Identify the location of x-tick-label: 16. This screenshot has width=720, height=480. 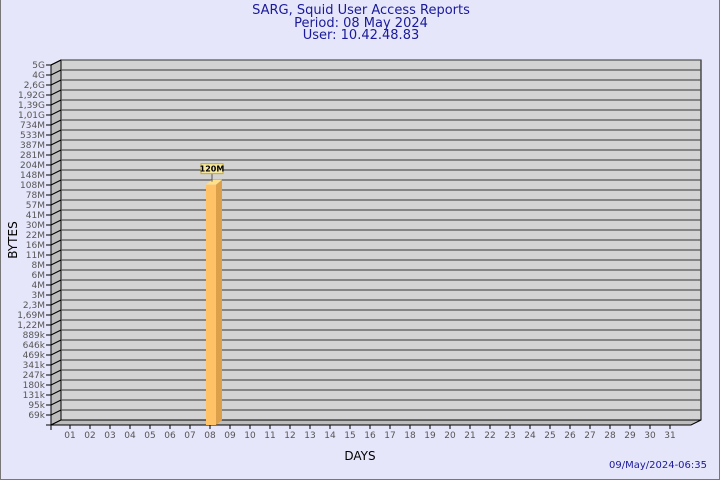
(370, 436).